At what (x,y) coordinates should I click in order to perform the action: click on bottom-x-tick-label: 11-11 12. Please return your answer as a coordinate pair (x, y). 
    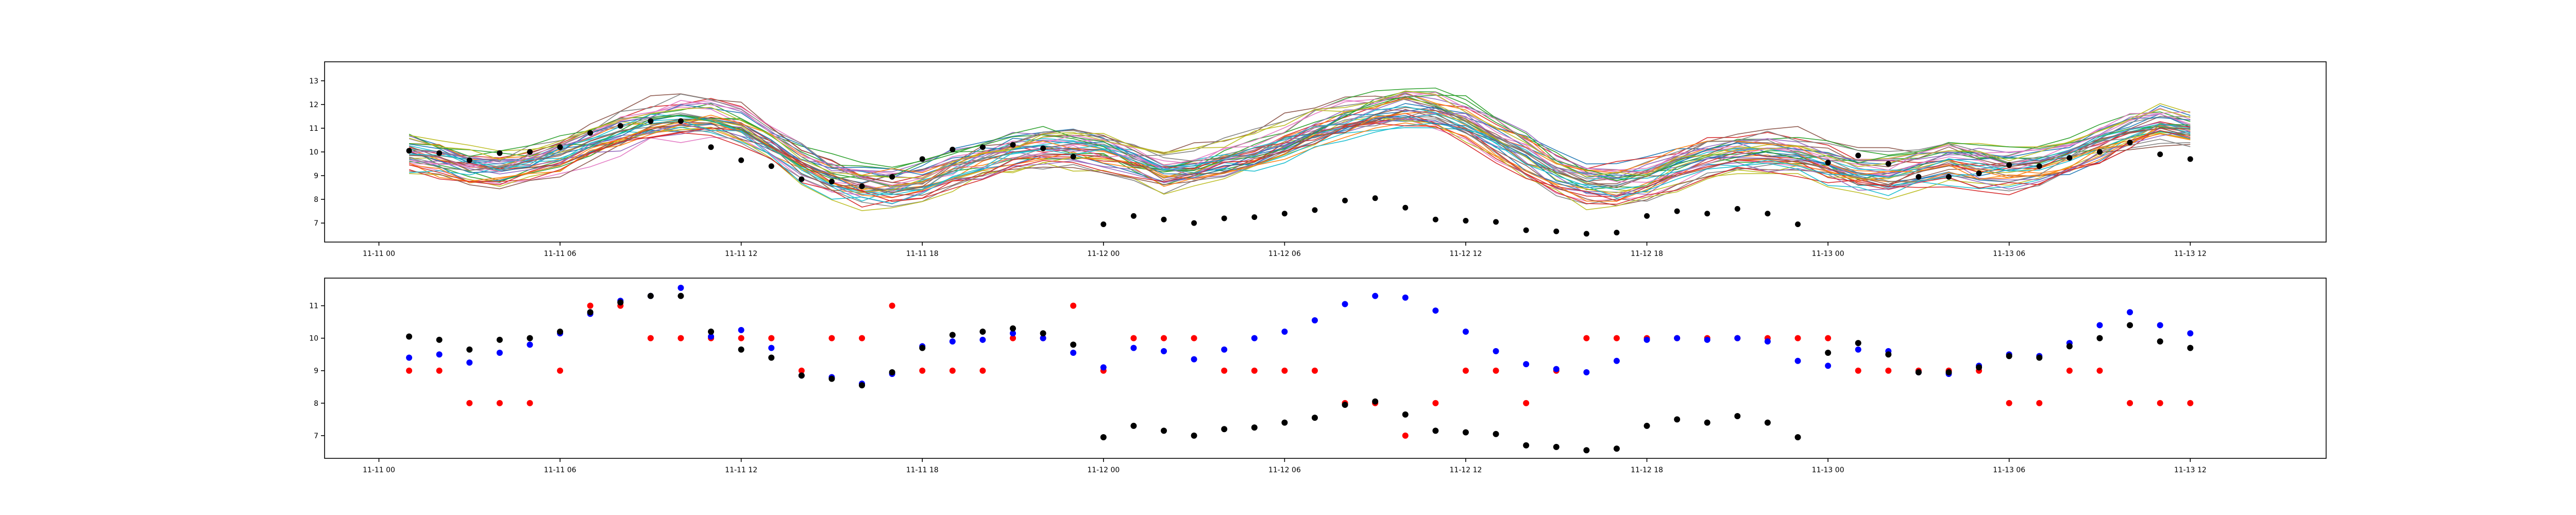
    Looking at the image, I should click on (741, 470).